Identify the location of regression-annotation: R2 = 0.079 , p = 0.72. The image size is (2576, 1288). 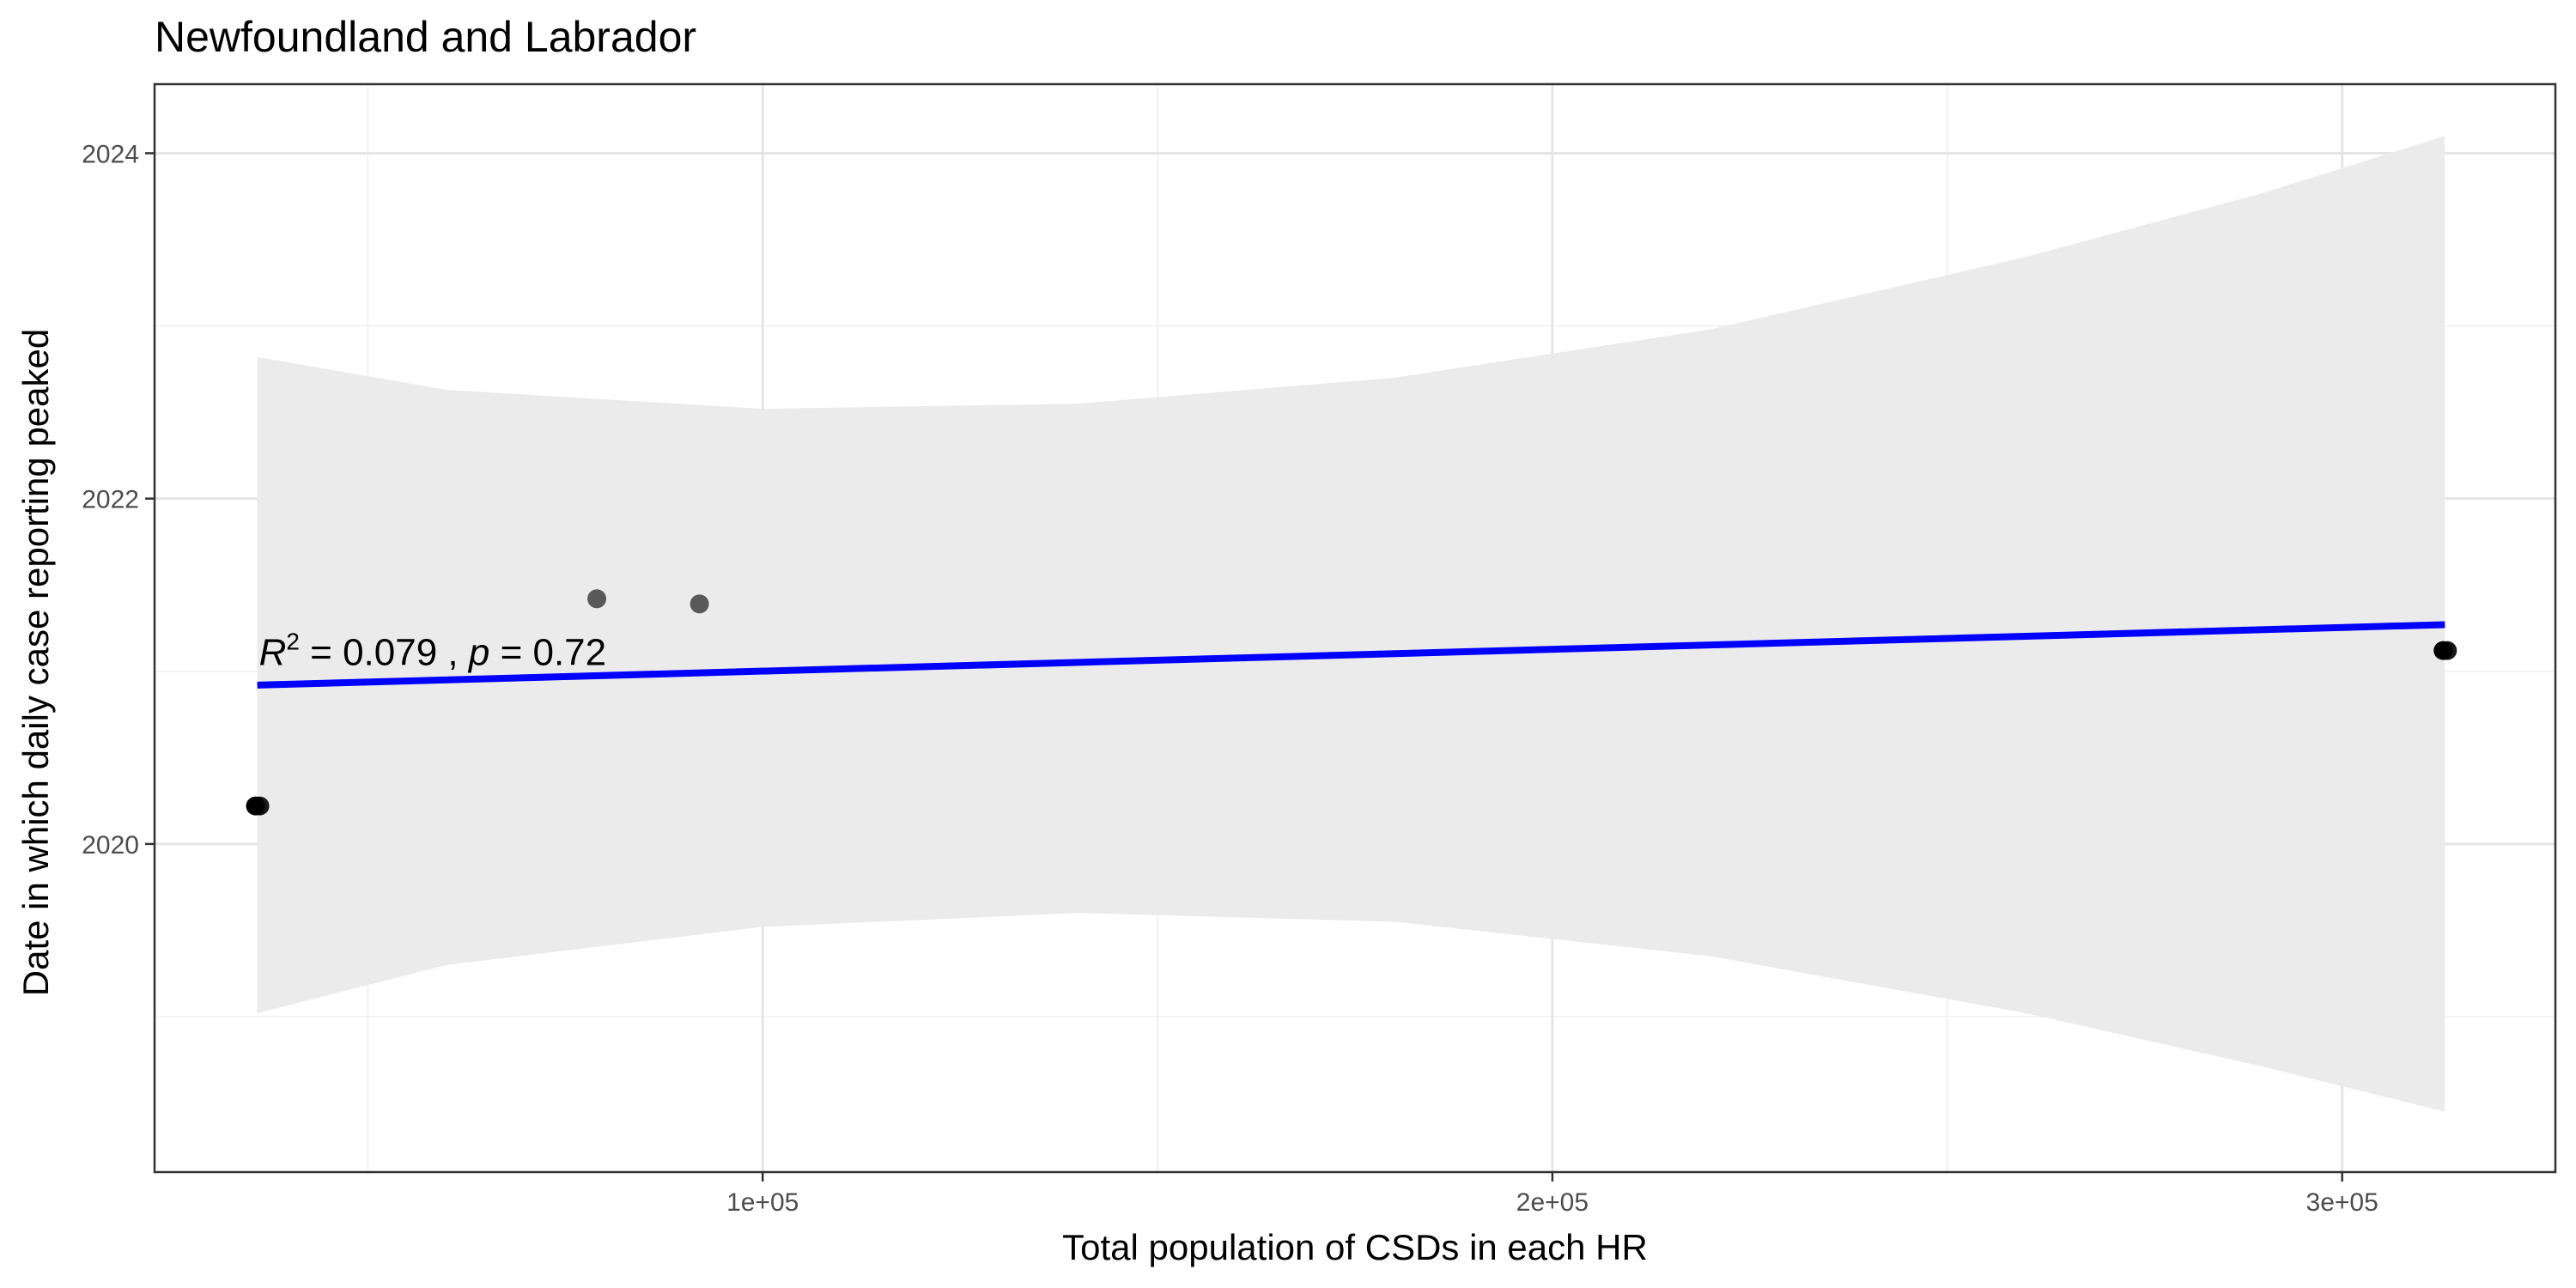
(433, 651).